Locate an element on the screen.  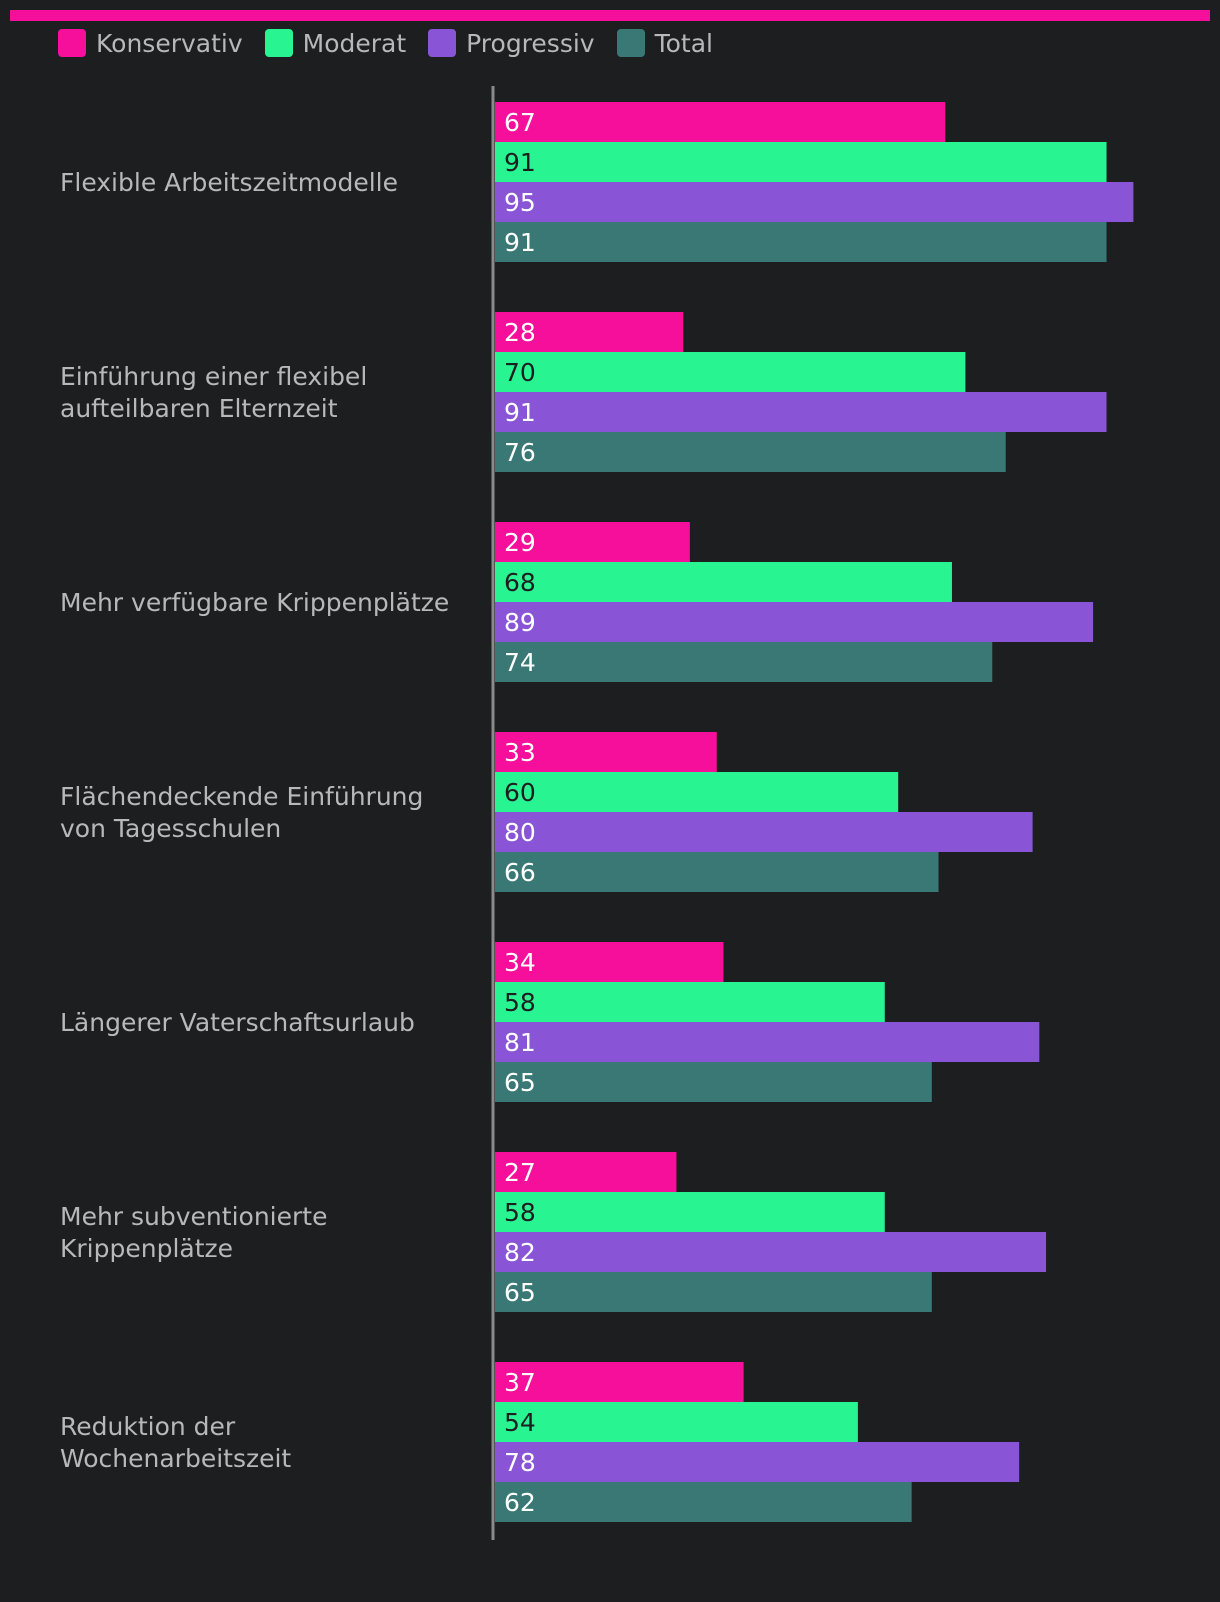
category-label: von Tagesschulen is located at coordinates (170, 828).